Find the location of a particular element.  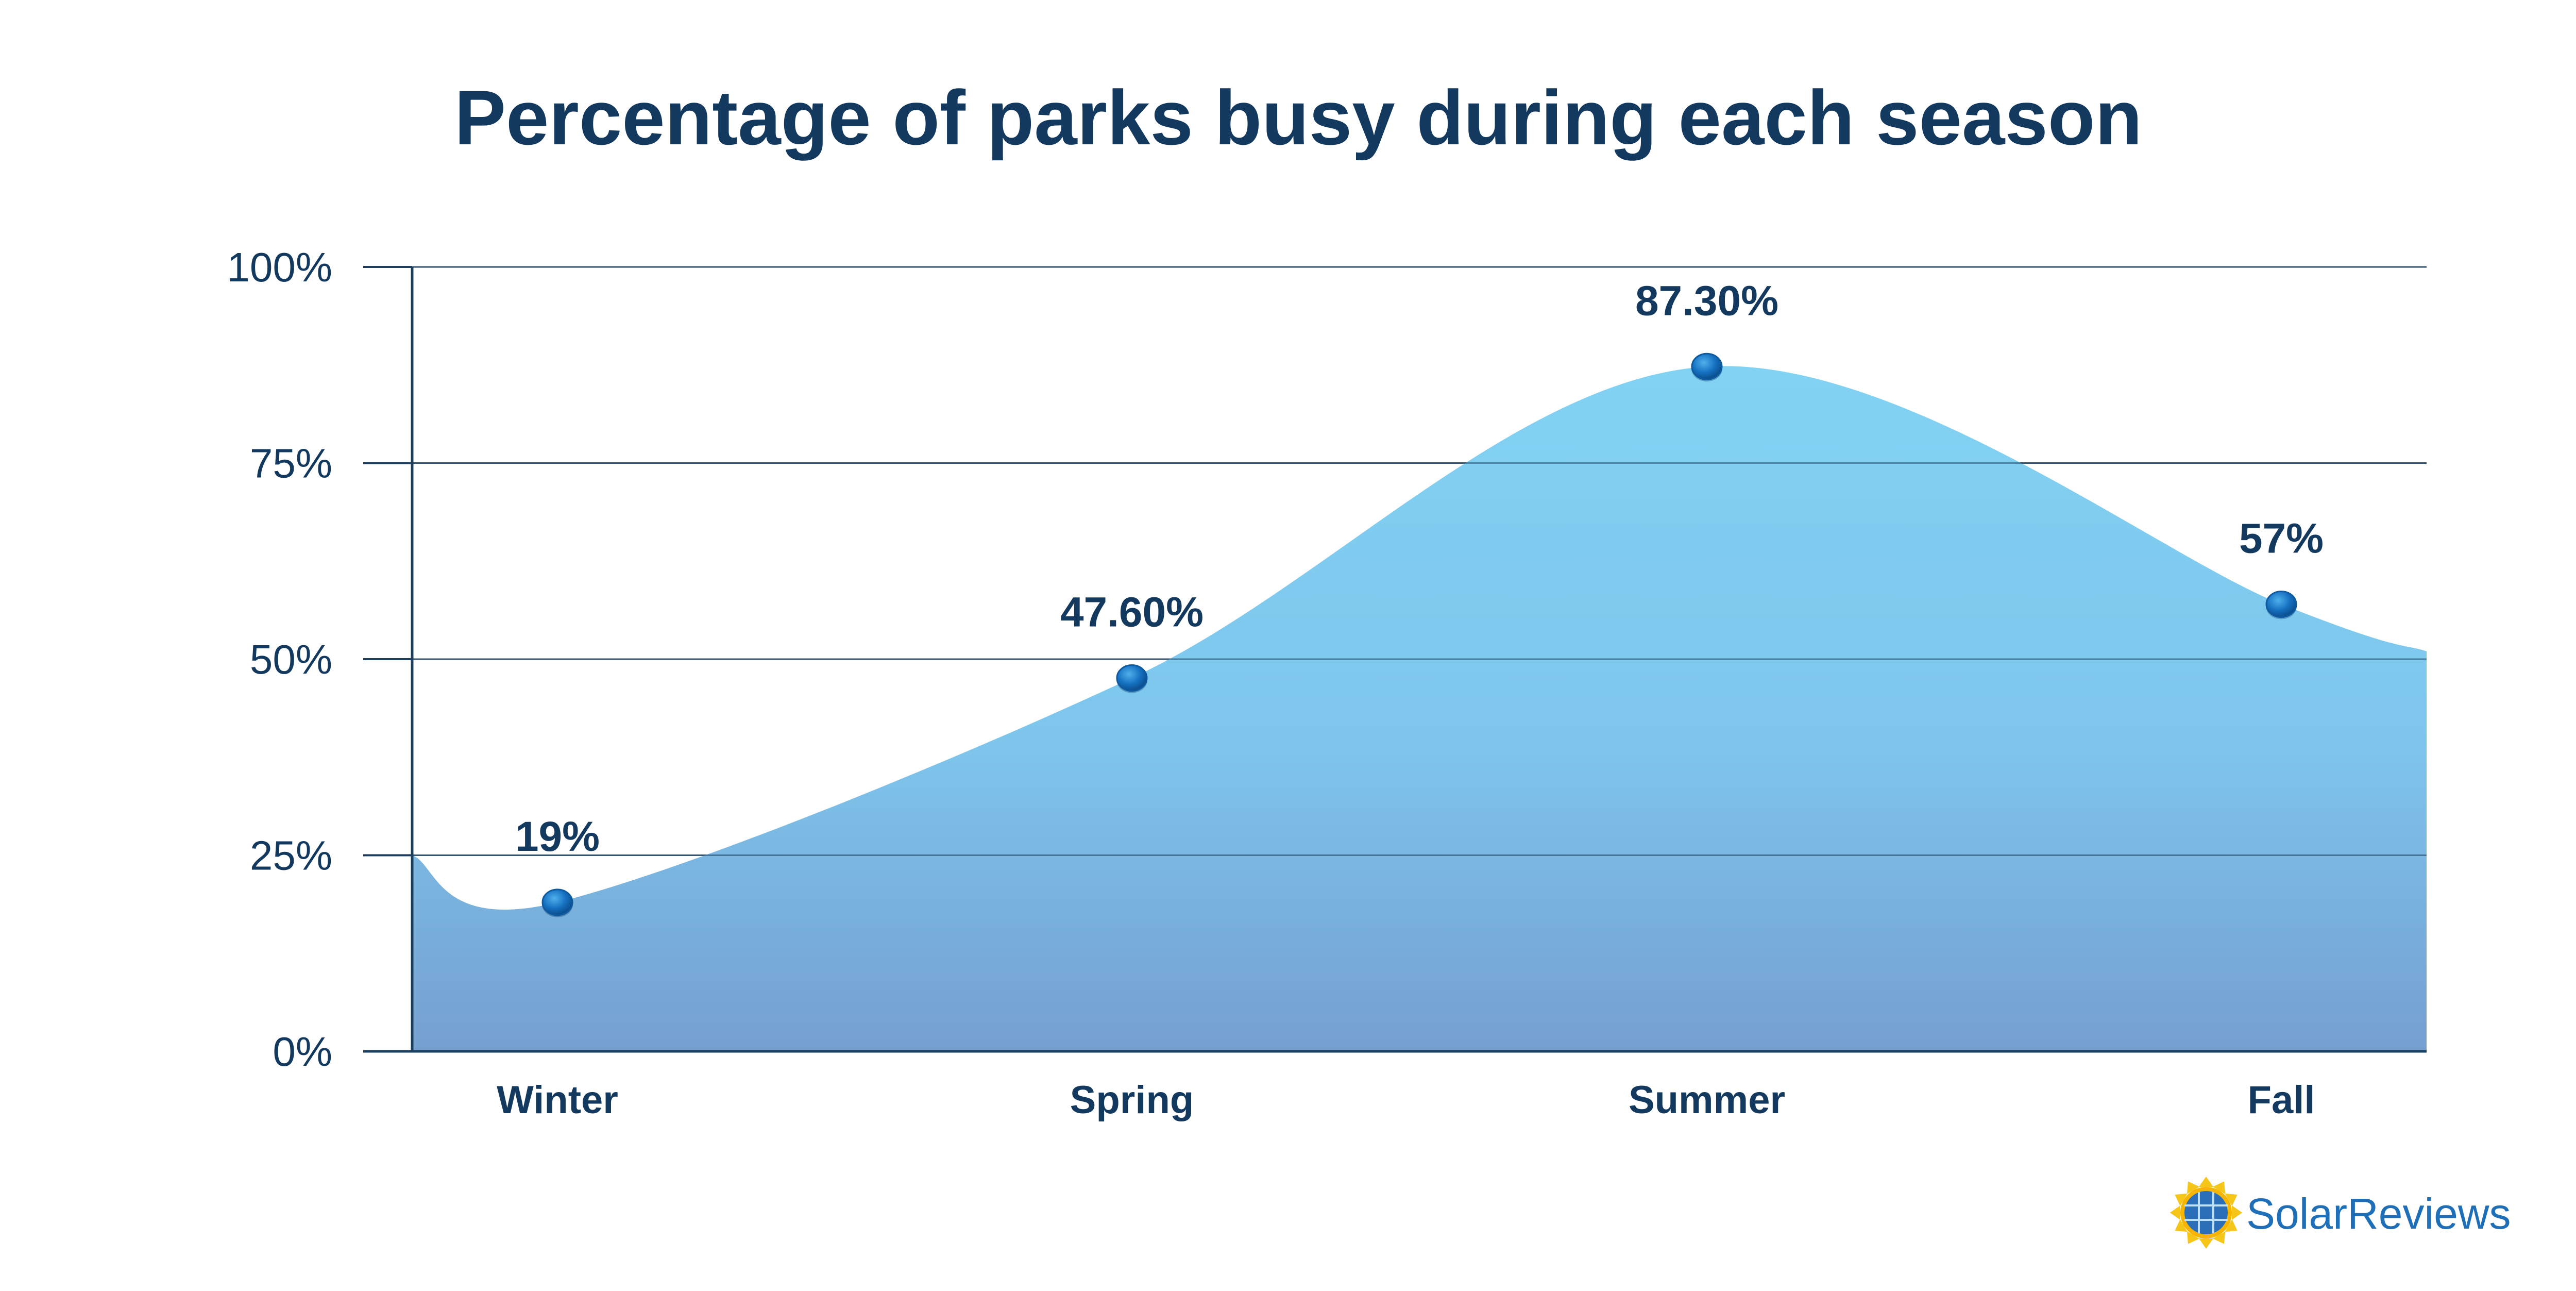

y-tick-labels: 0% 25% 50% 75% 100% is located at coordinates (279, 659).